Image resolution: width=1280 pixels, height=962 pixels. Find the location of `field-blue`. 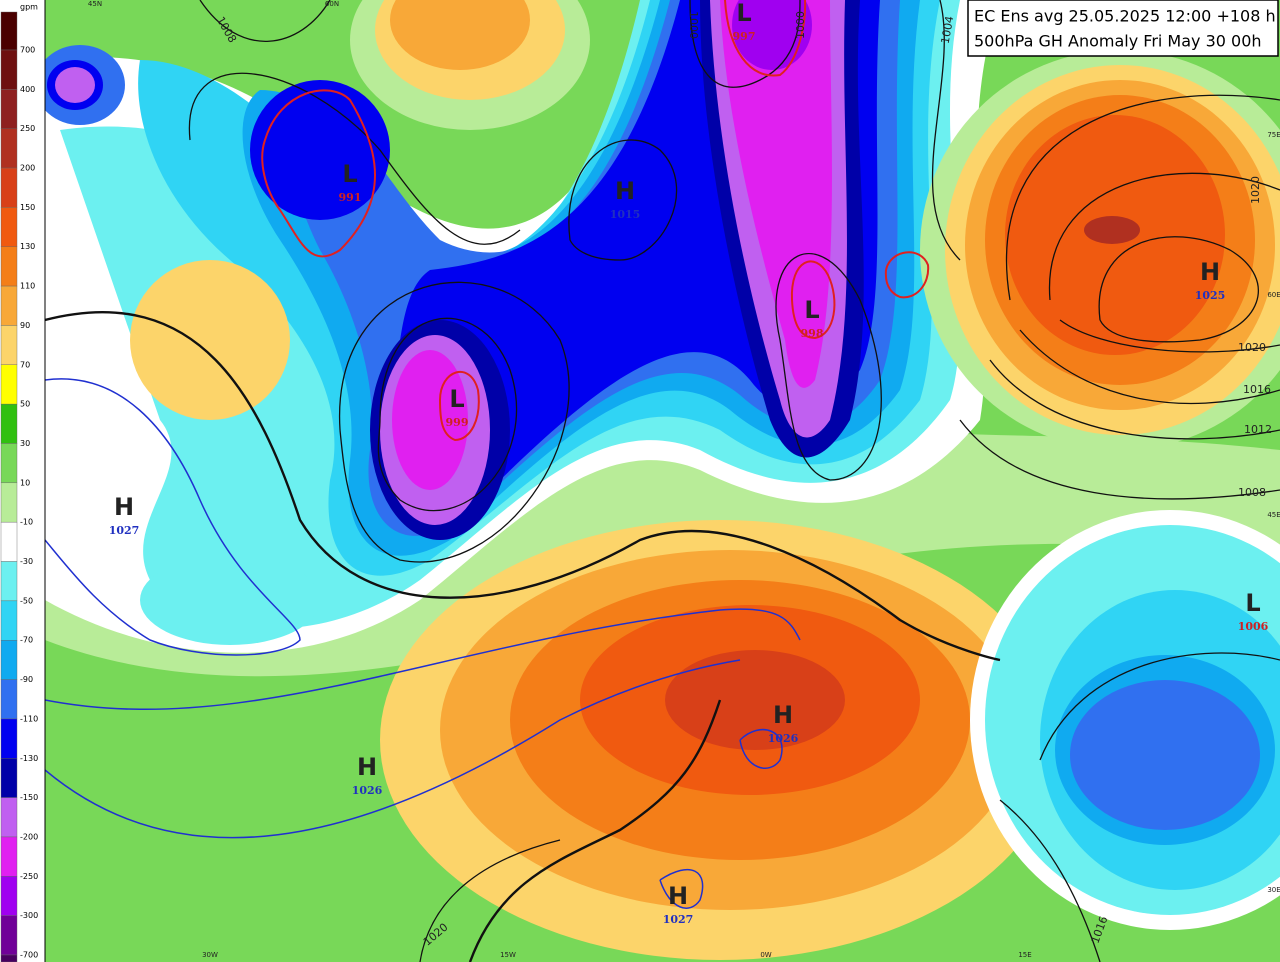

field-blue is located at coordinates (1165, 755).